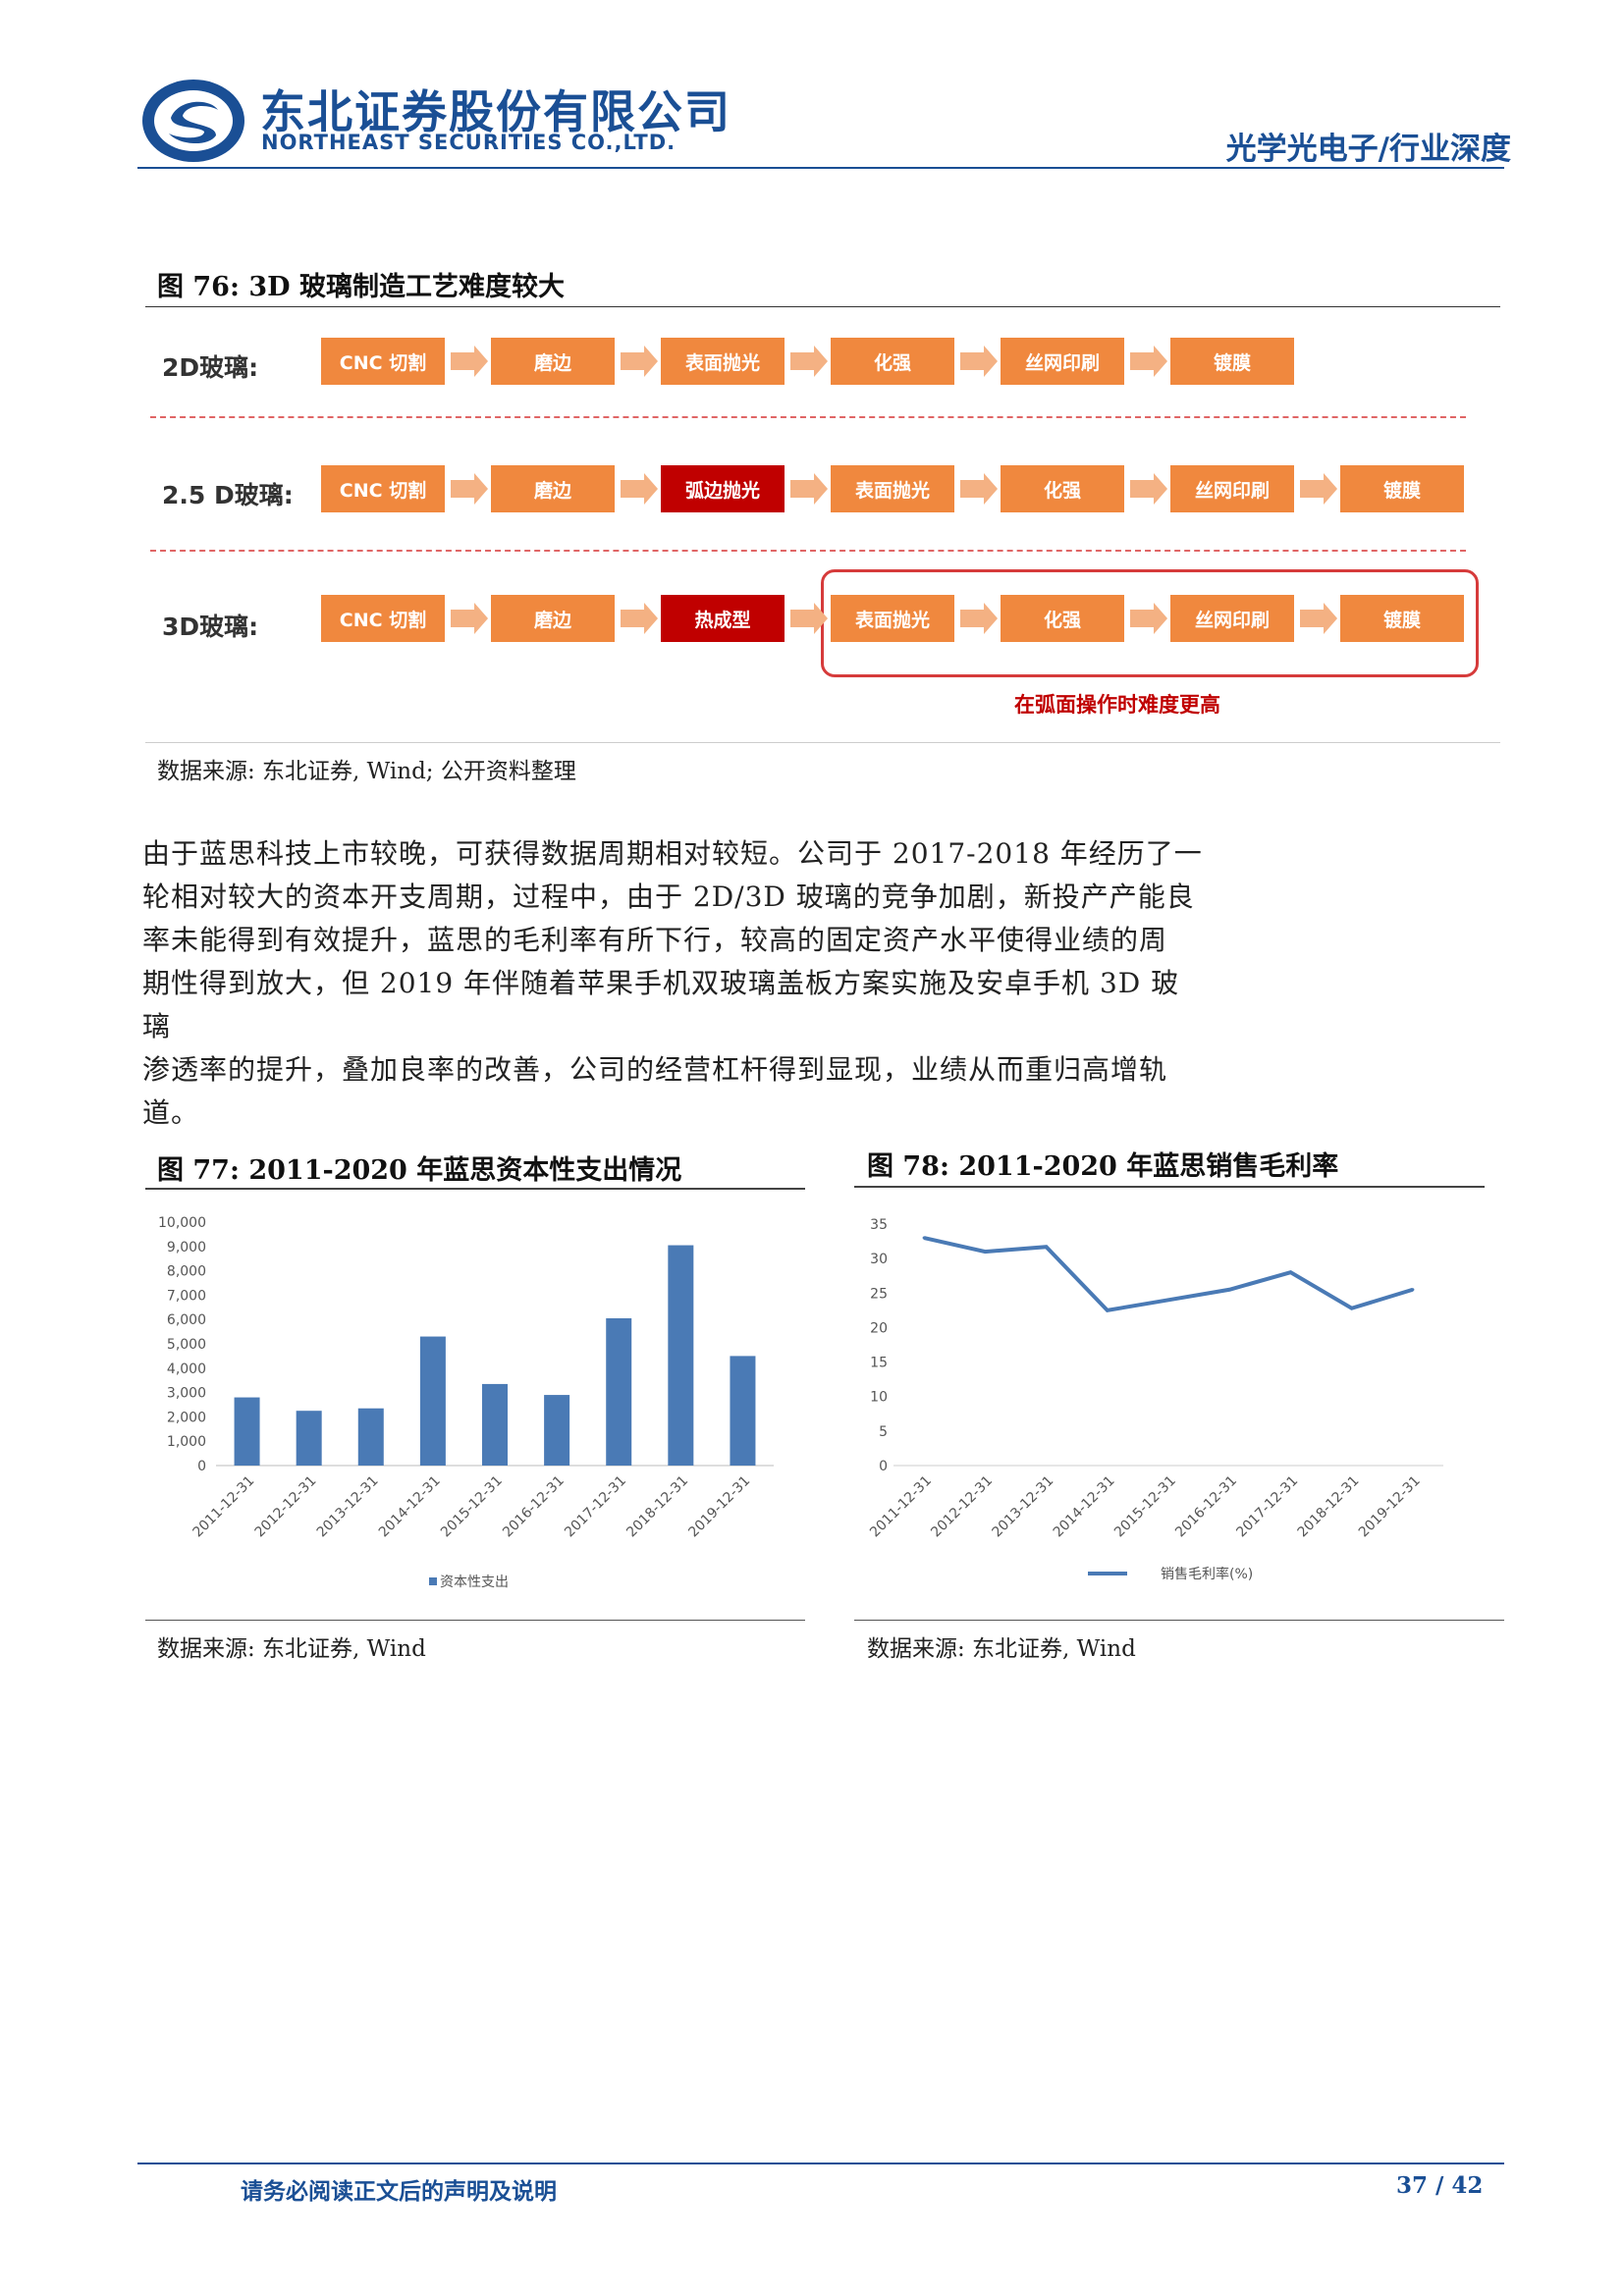 The height and width of the screenshot is (2296, 1624). Describe the element at coordinates (822, 742) in the screenshot. I see `fig76-bottom-rule` at that location.